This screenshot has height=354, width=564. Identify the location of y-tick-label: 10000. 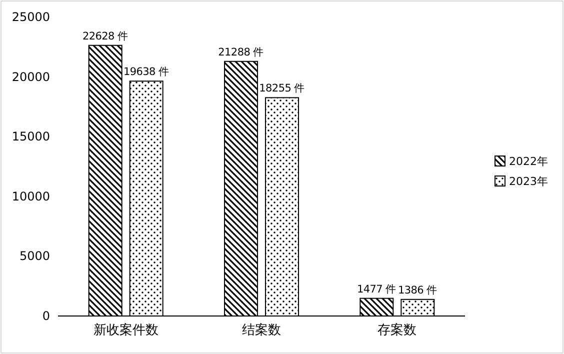
(31, 196).